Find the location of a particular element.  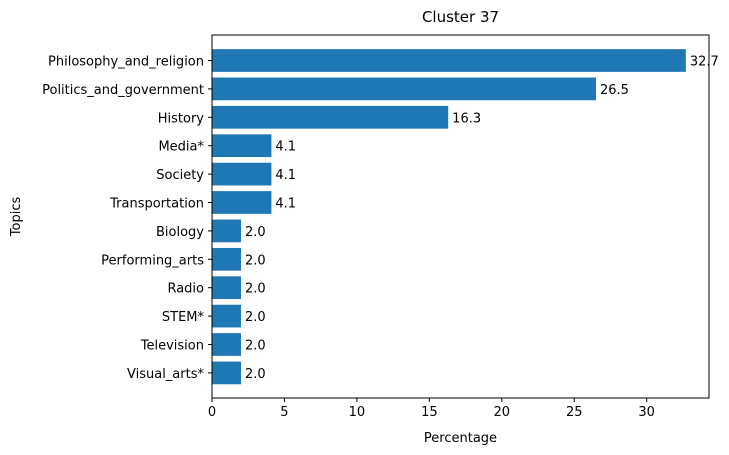

data-label-2: 16.3 is located at coordinates (466, 118).